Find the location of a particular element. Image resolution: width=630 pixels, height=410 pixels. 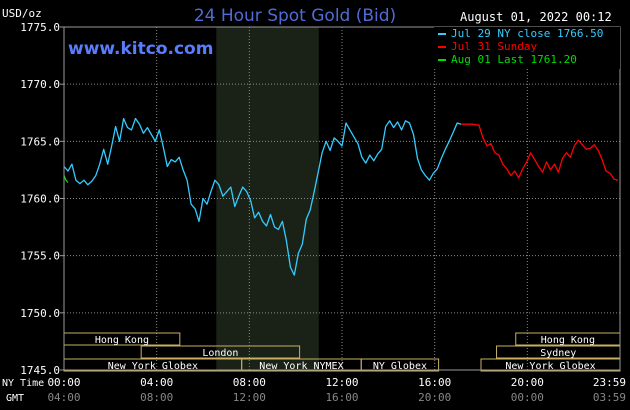

x-tick-label-gmt: 04:00 is located at coordinates (63, 397).